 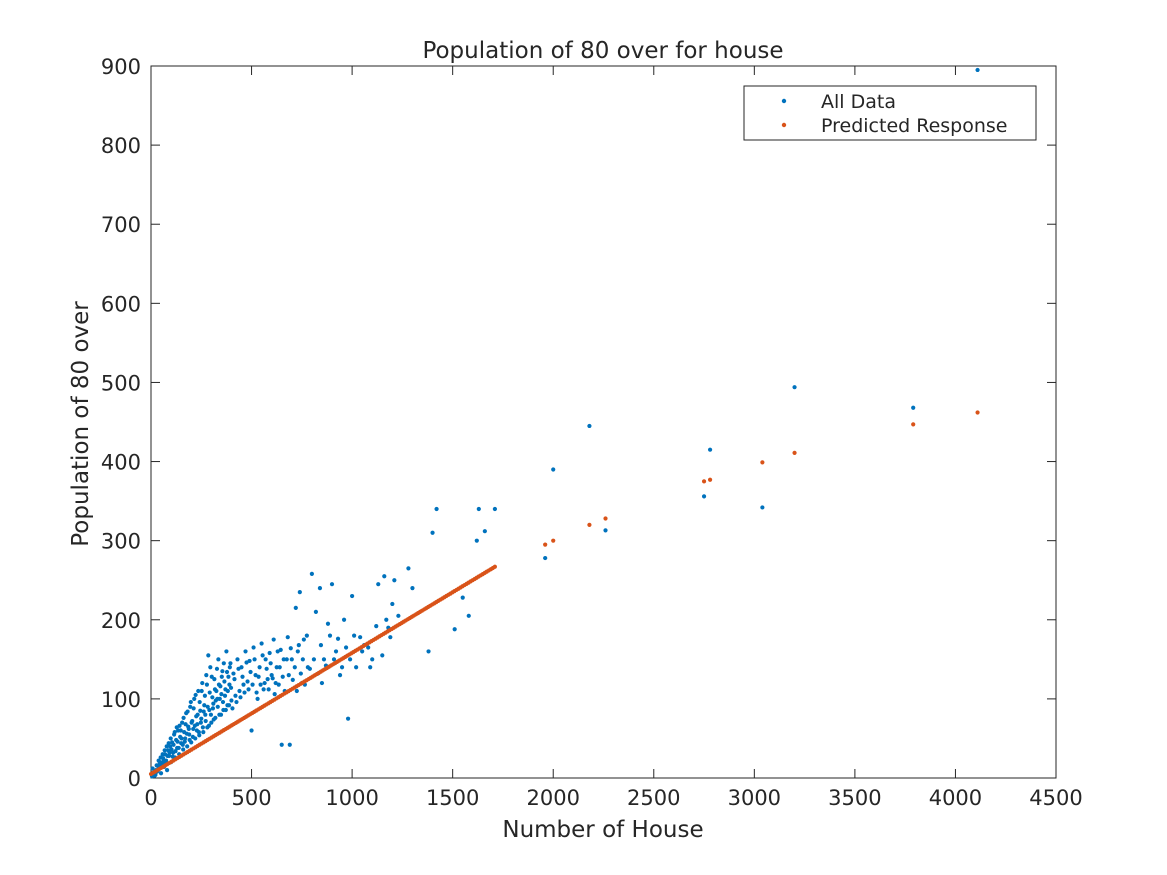 What do you see at coordinates (121, 621) in the screenshot?
I see `y-tick-label: 200` at bounding box center [121, 621].